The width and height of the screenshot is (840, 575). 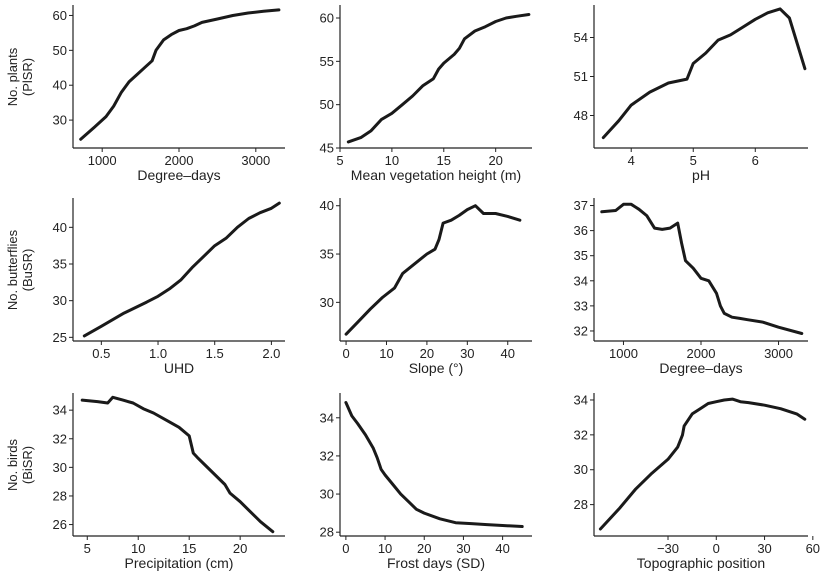 I want to click on x-tick-label: −30, so click(x=668, y=548).